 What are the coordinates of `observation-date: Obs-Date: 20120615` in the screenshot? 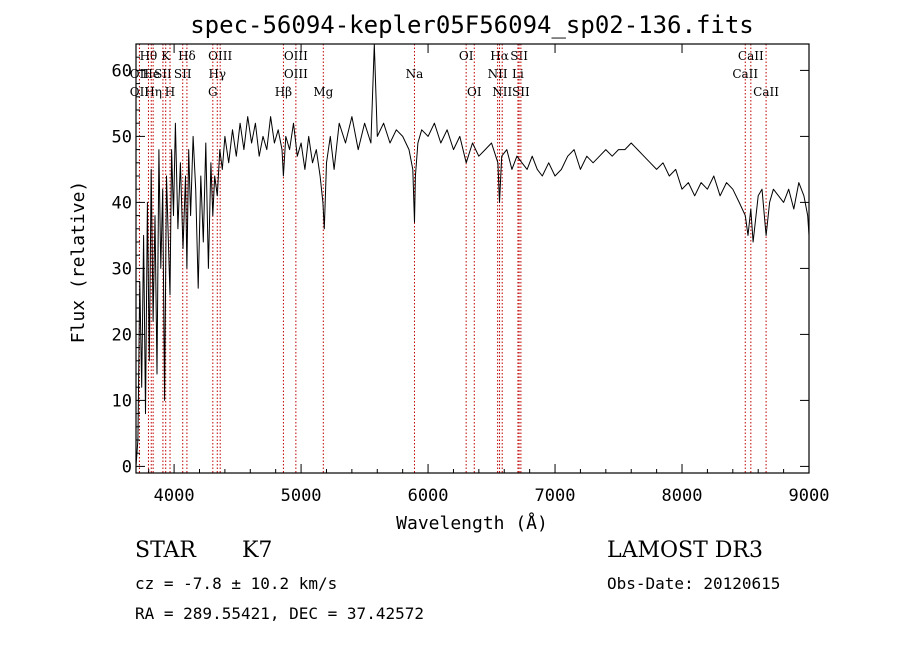 It's located at (694, 583).